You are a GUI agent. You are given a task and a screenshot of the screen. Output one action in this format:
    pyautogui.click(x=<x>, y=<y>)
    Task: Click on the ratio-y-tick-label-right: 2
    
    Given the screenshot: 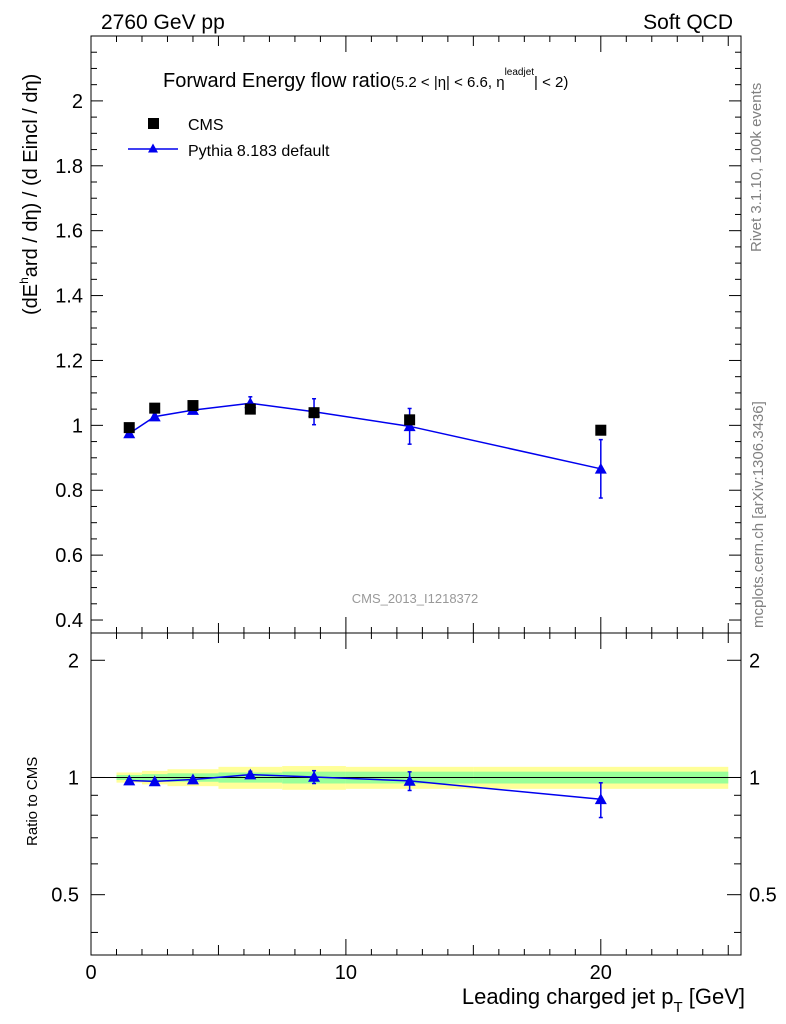 What is the action you would take?
    pyautogui.click(x=754, y=661)
    